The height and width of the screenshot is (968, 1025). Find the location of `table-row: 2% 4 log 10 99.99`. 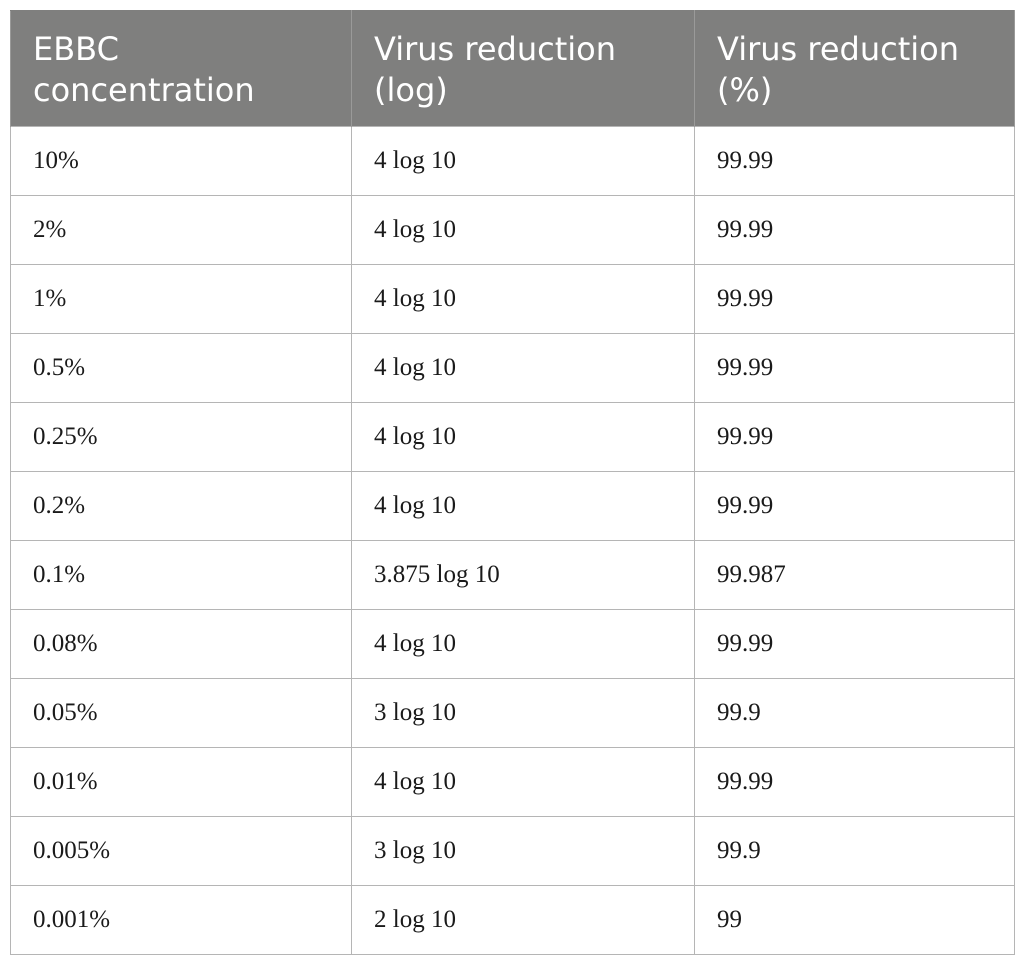

table-row: 2% 4 log 10 99.99 is located at coordinates (512, 230).